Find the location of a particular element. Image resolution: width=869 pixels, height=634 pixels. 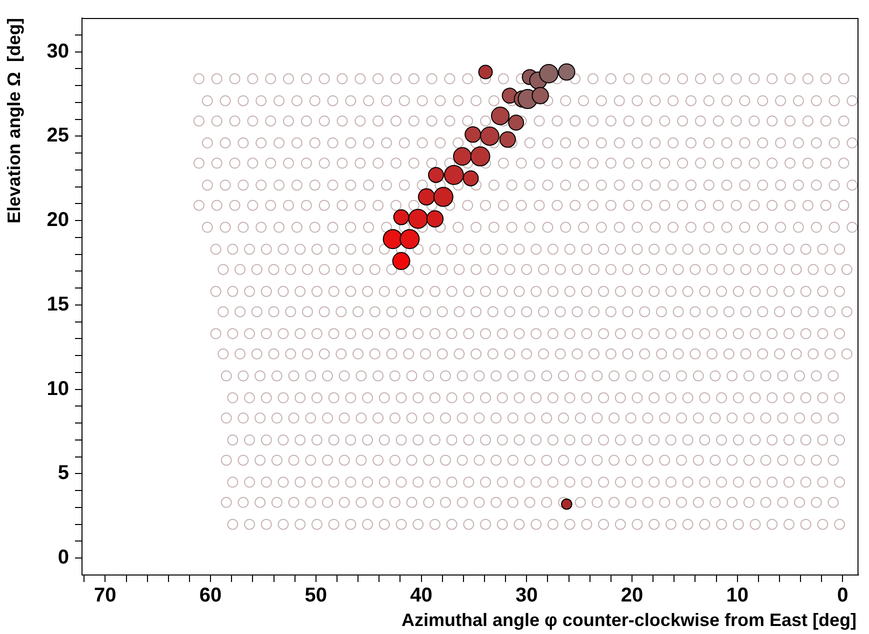

x-axis-title: Azimuthal angle φ counter-clockwise from East [deg] is located at coordinates (629, 620).